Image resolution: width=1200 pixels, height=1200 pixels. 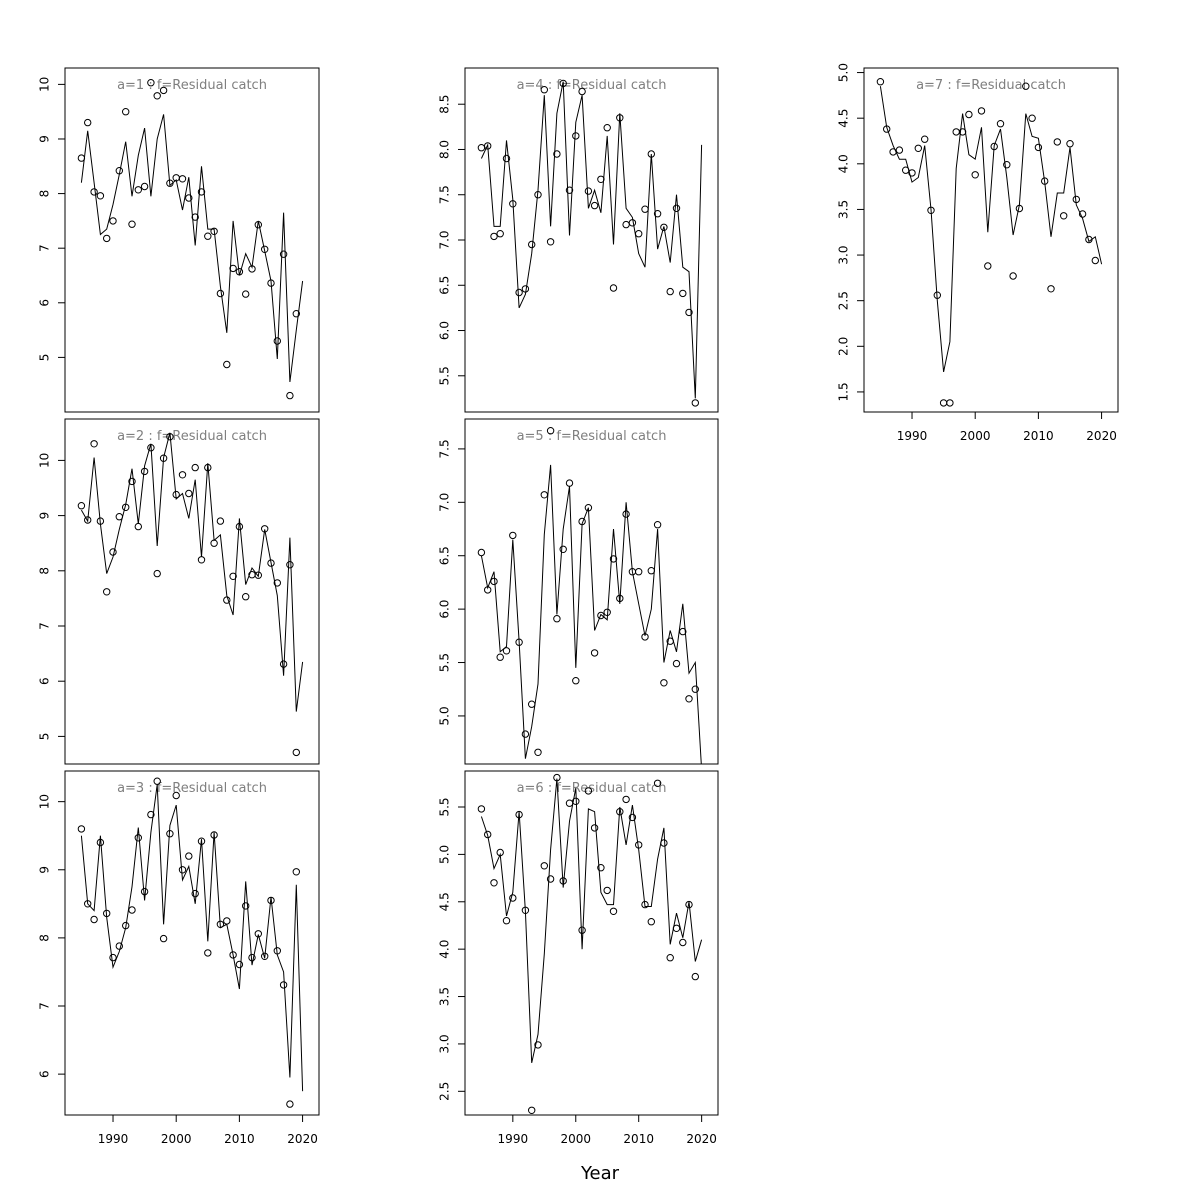 I want to click on y-tick-label: 2.0, so click(x=844, y=346).